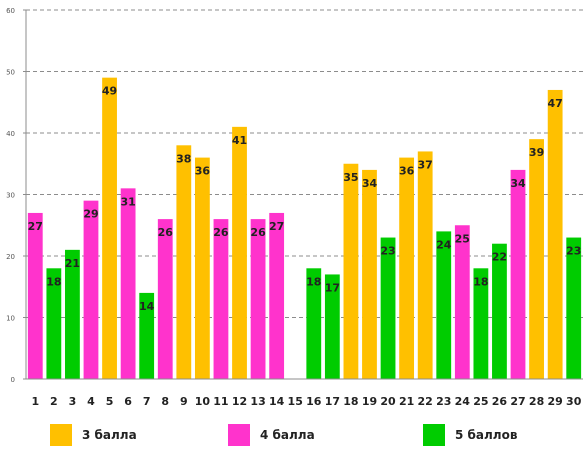  What do you see at coordinates (332, 401) in the screenshot?
I see `x-tick-label-17: 17` at bounding box center [332, 401].